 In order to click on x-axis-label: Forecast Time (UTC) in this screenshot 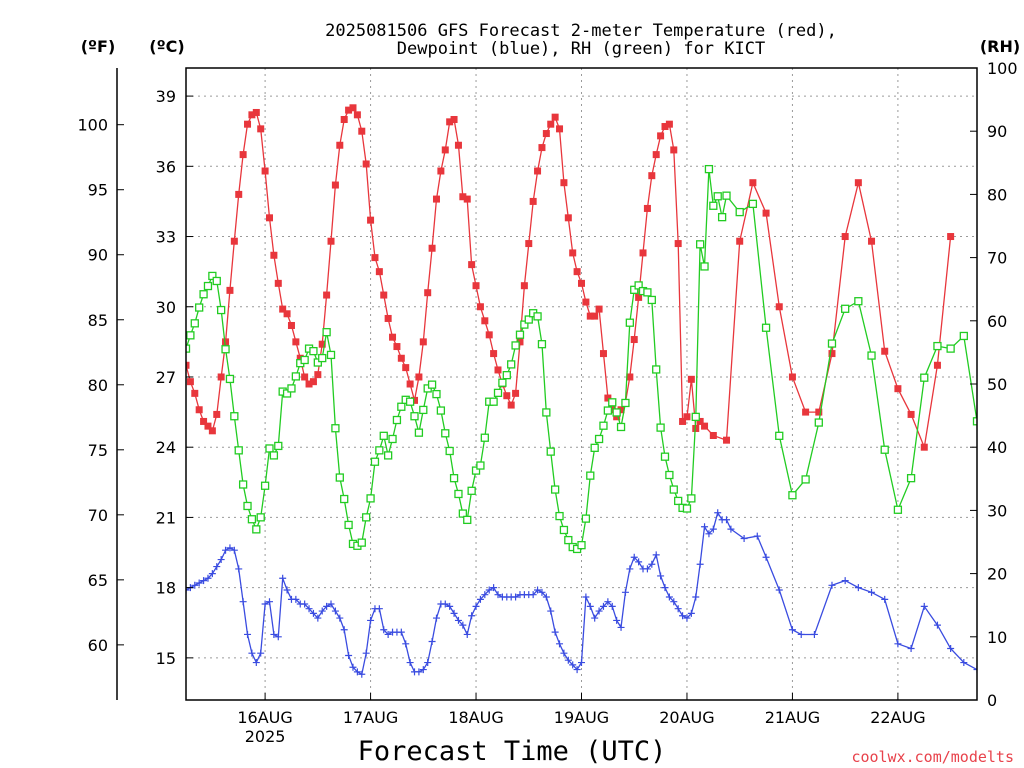, I will do `click(512, 751)`.